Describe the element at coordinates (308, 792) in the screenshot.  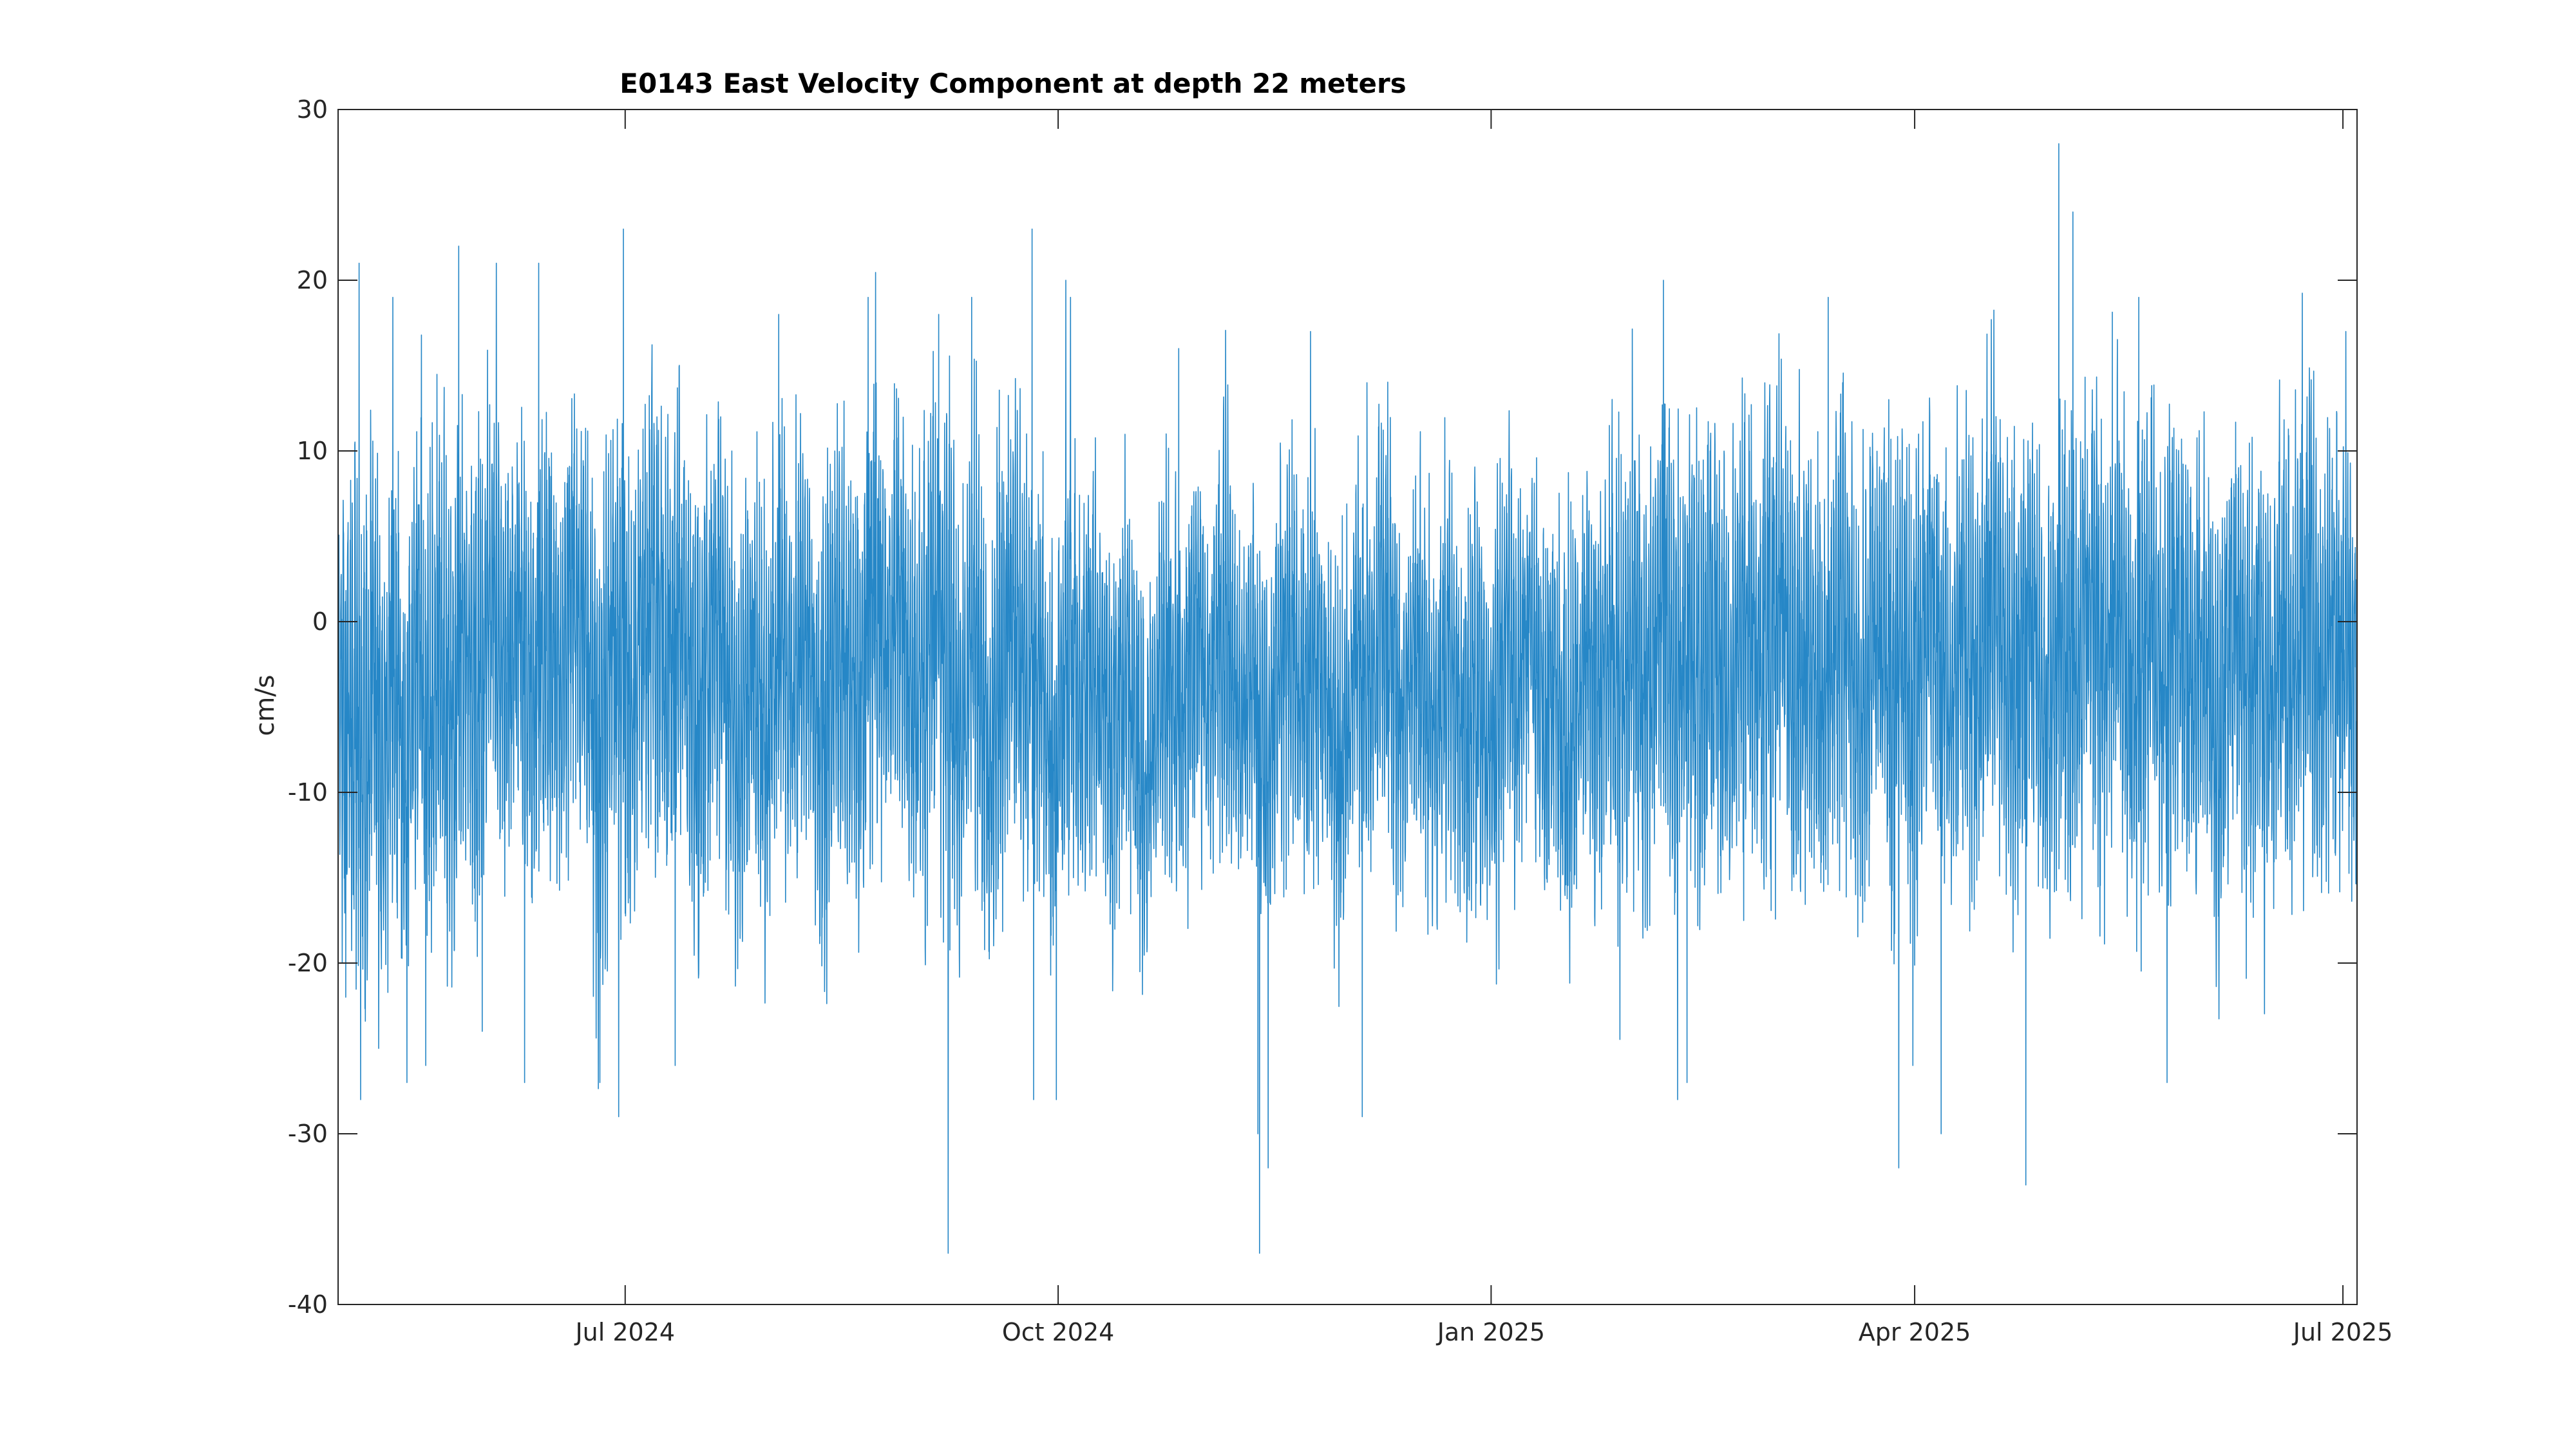
I see `y-tick-label: -10` at that location.